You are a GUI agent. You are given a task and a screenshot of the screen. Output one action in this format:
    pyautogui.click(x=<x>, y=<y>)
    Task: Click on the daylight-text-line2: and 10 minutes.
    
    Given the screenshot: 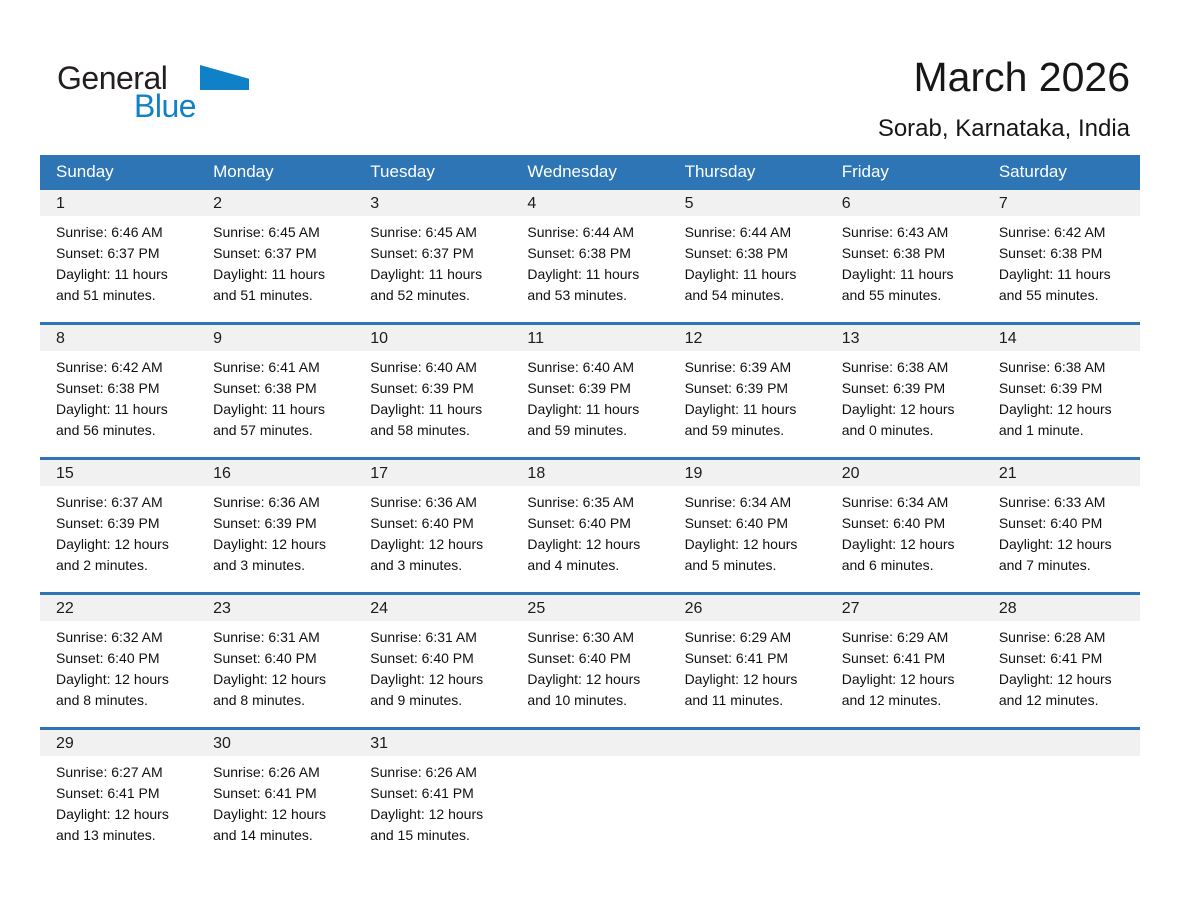 What is the action you would take?
    pyautogui.click(x=577, y=700)
    